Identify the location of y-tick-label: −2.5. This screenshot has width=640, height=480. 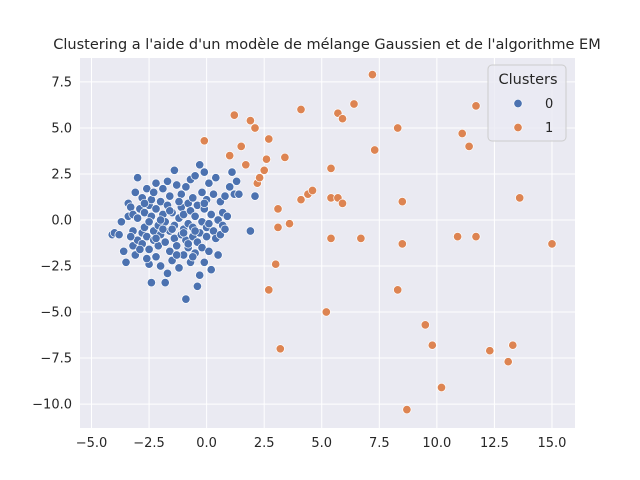
(56, 267).